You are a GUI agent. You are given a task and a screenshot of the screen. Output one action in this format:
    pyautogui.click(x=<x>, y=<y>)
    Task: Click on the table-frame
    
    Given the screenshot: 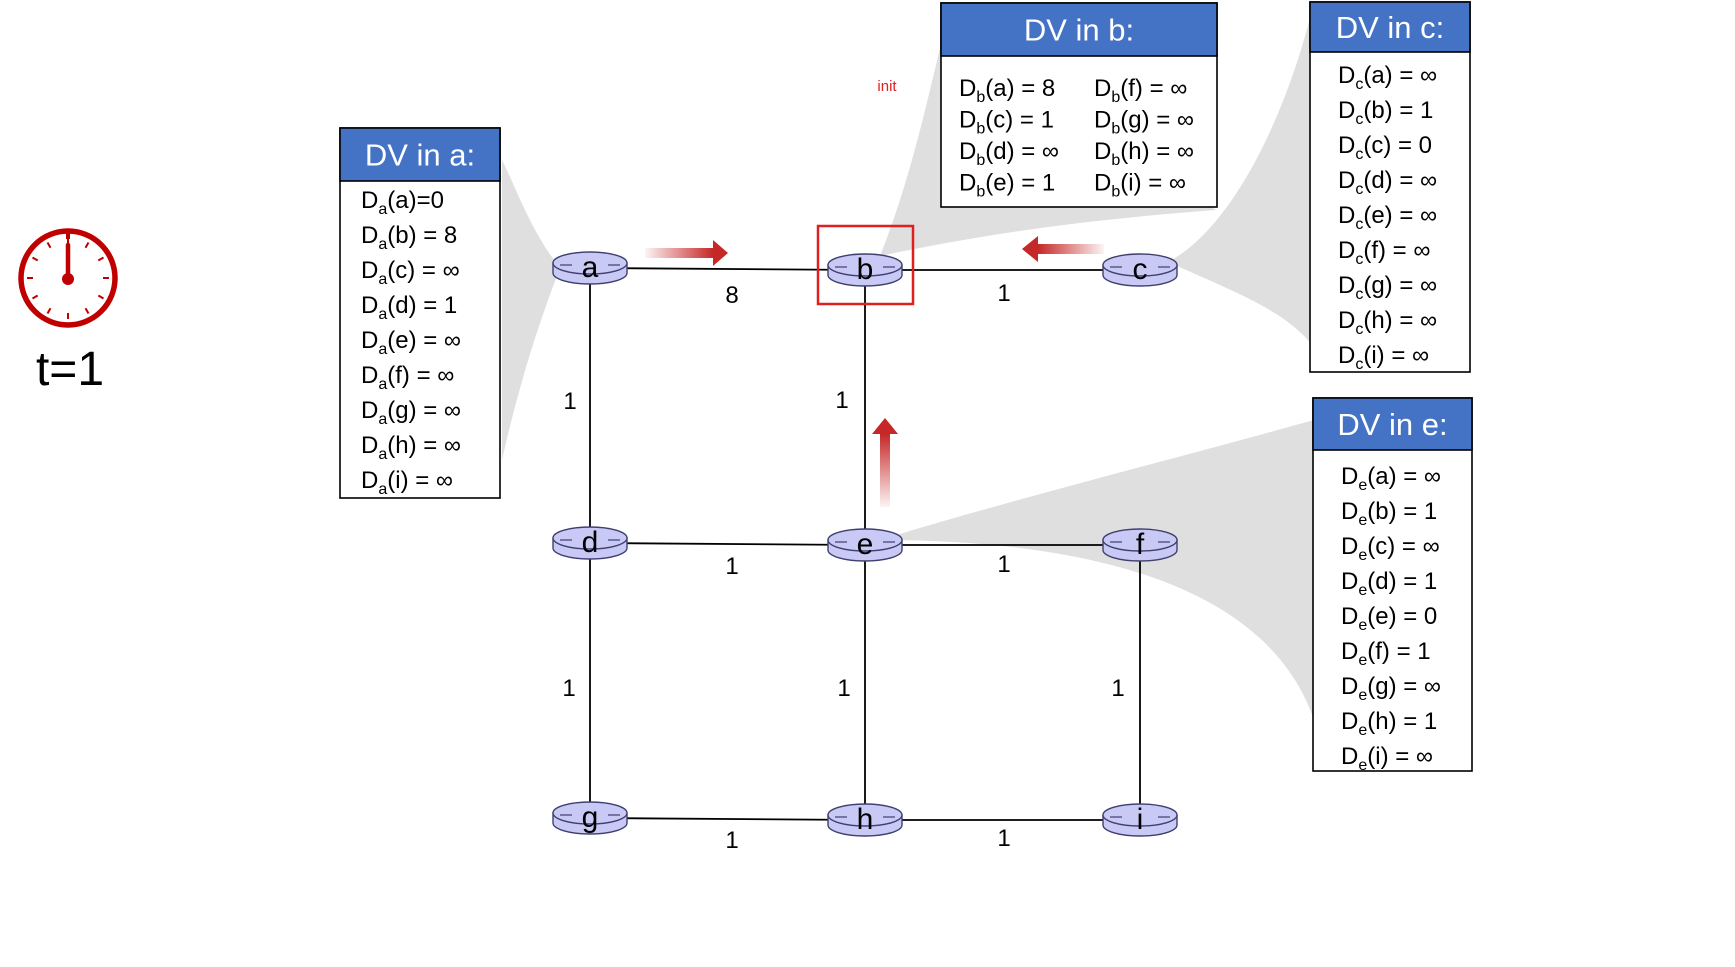 What is the action you would take?
    pyautogui.click(x=420, y=313)
    